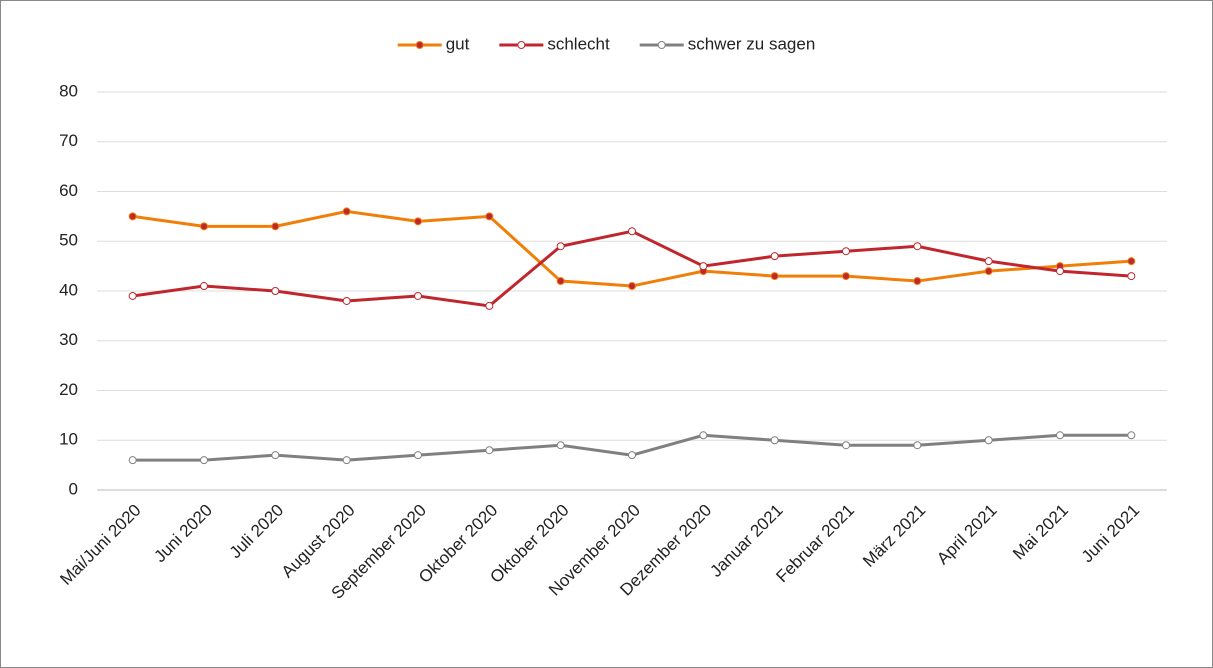  I want to click on y-tick-label: 60, so click(68, 190).